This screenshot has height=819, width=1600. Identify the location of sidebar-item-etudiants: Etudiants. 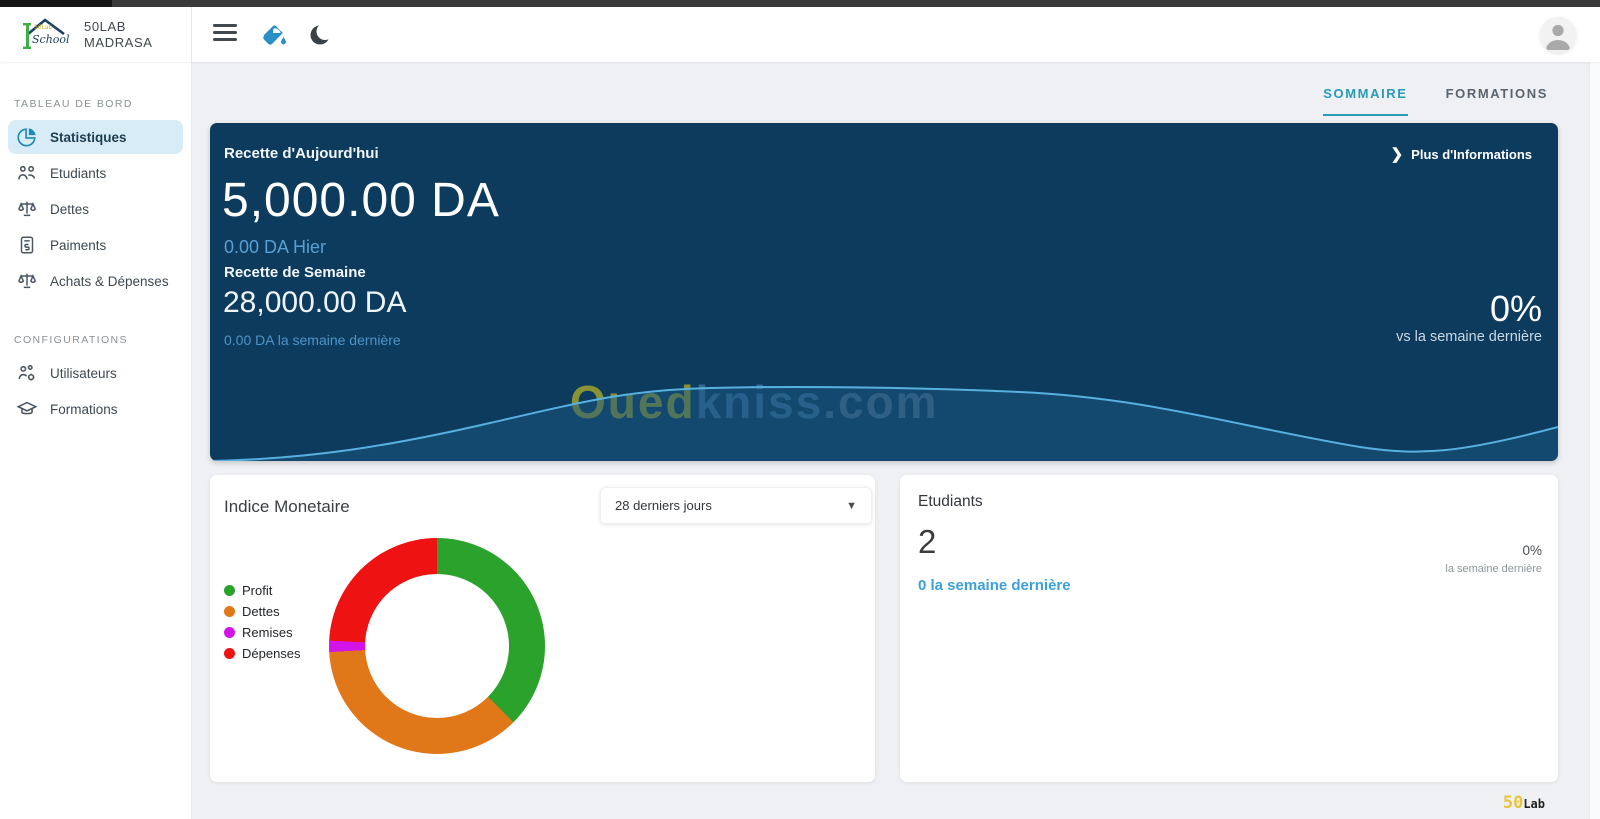
(95, 173).